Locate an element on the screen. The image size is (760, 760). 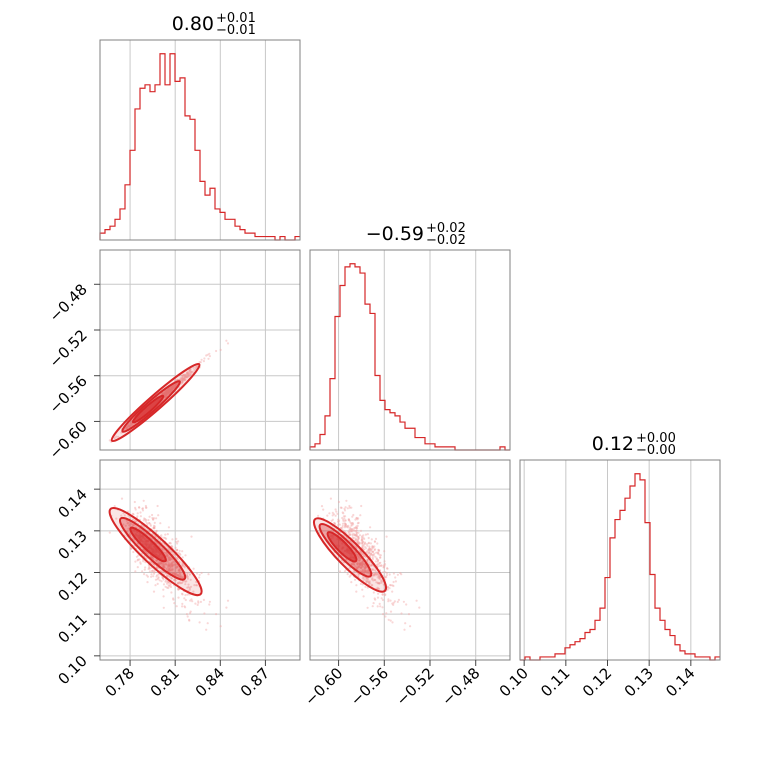
y-tick-label: −0.48 is located at coordinates (68, 302).